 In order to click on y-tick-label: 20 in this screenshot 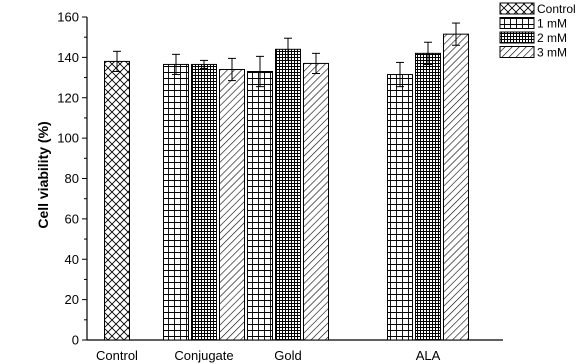, I will do `click(72, 299)`.